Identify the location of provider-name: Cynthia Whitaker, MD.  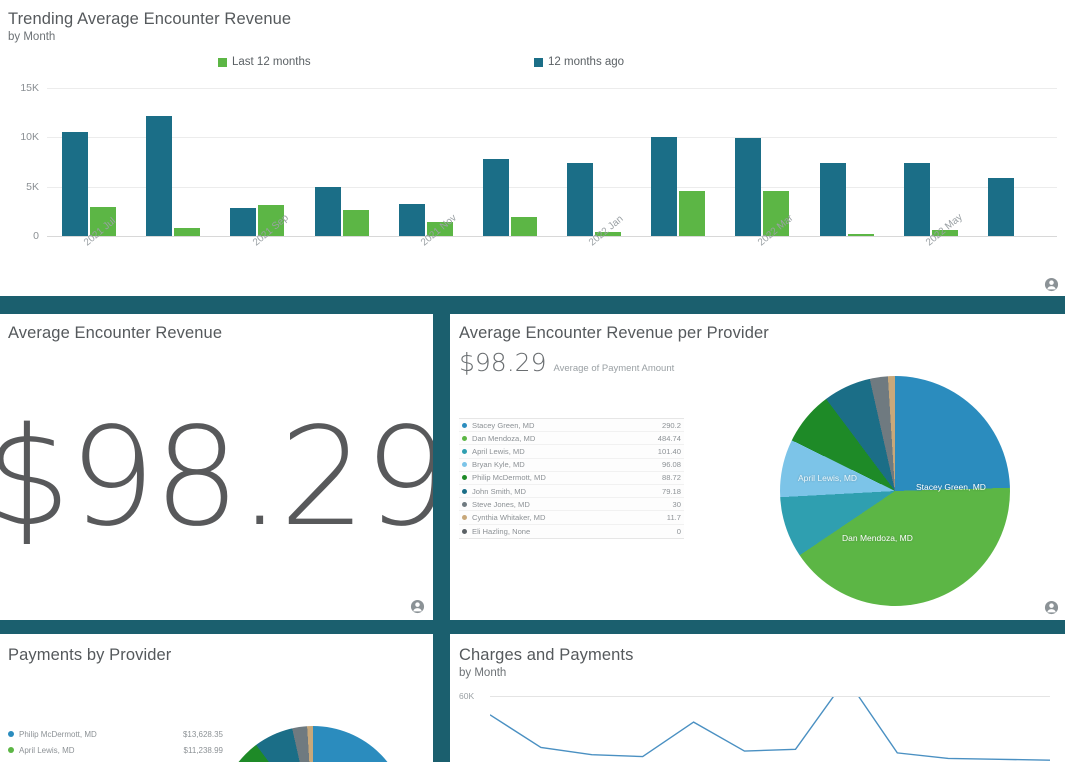
(509, 517).